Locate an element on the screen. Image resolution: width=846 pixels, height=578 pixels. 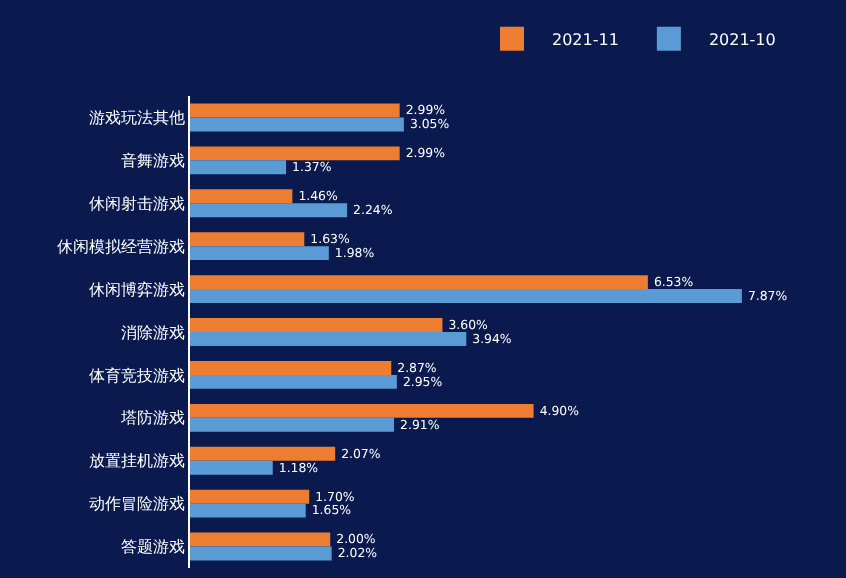
legend-label: 2021-11 is located at coordinates (585, 39).